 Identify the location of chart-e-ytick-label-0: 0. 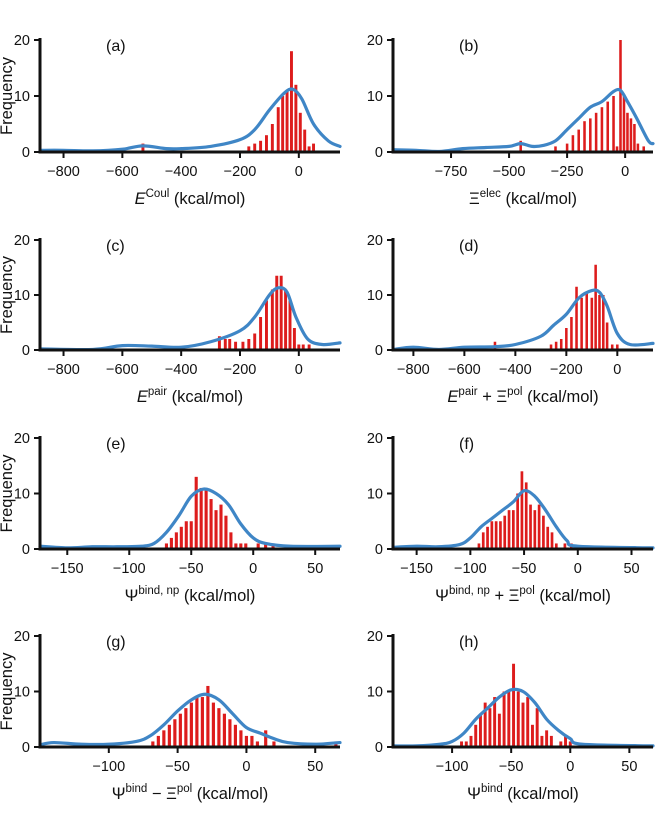
(26, 550).